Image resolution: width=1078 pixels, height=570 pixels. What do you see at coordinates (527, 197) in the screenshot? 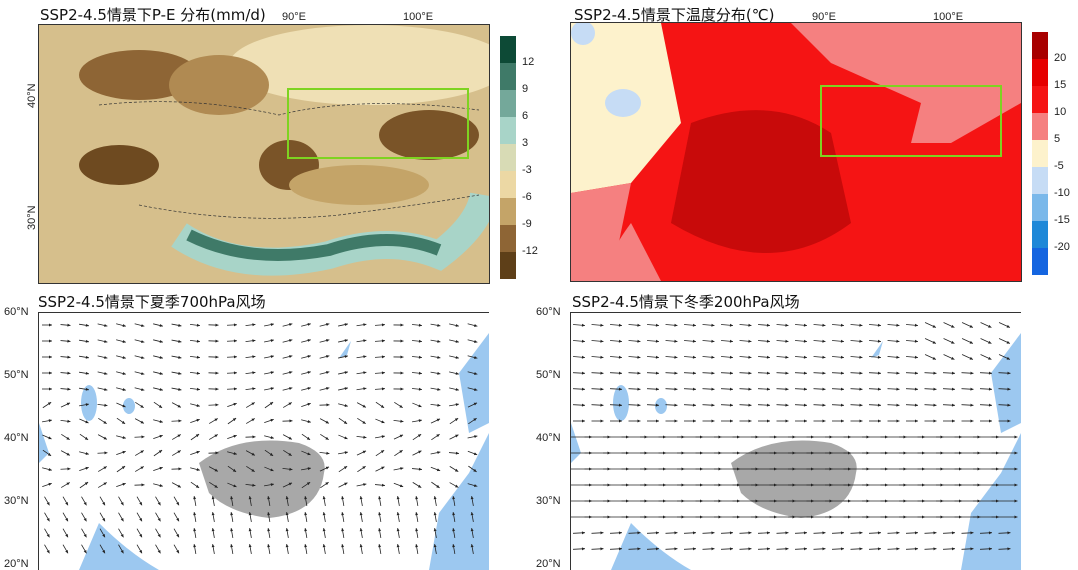
I see `colorbar-label: -6` at bounding box center [527, 197].